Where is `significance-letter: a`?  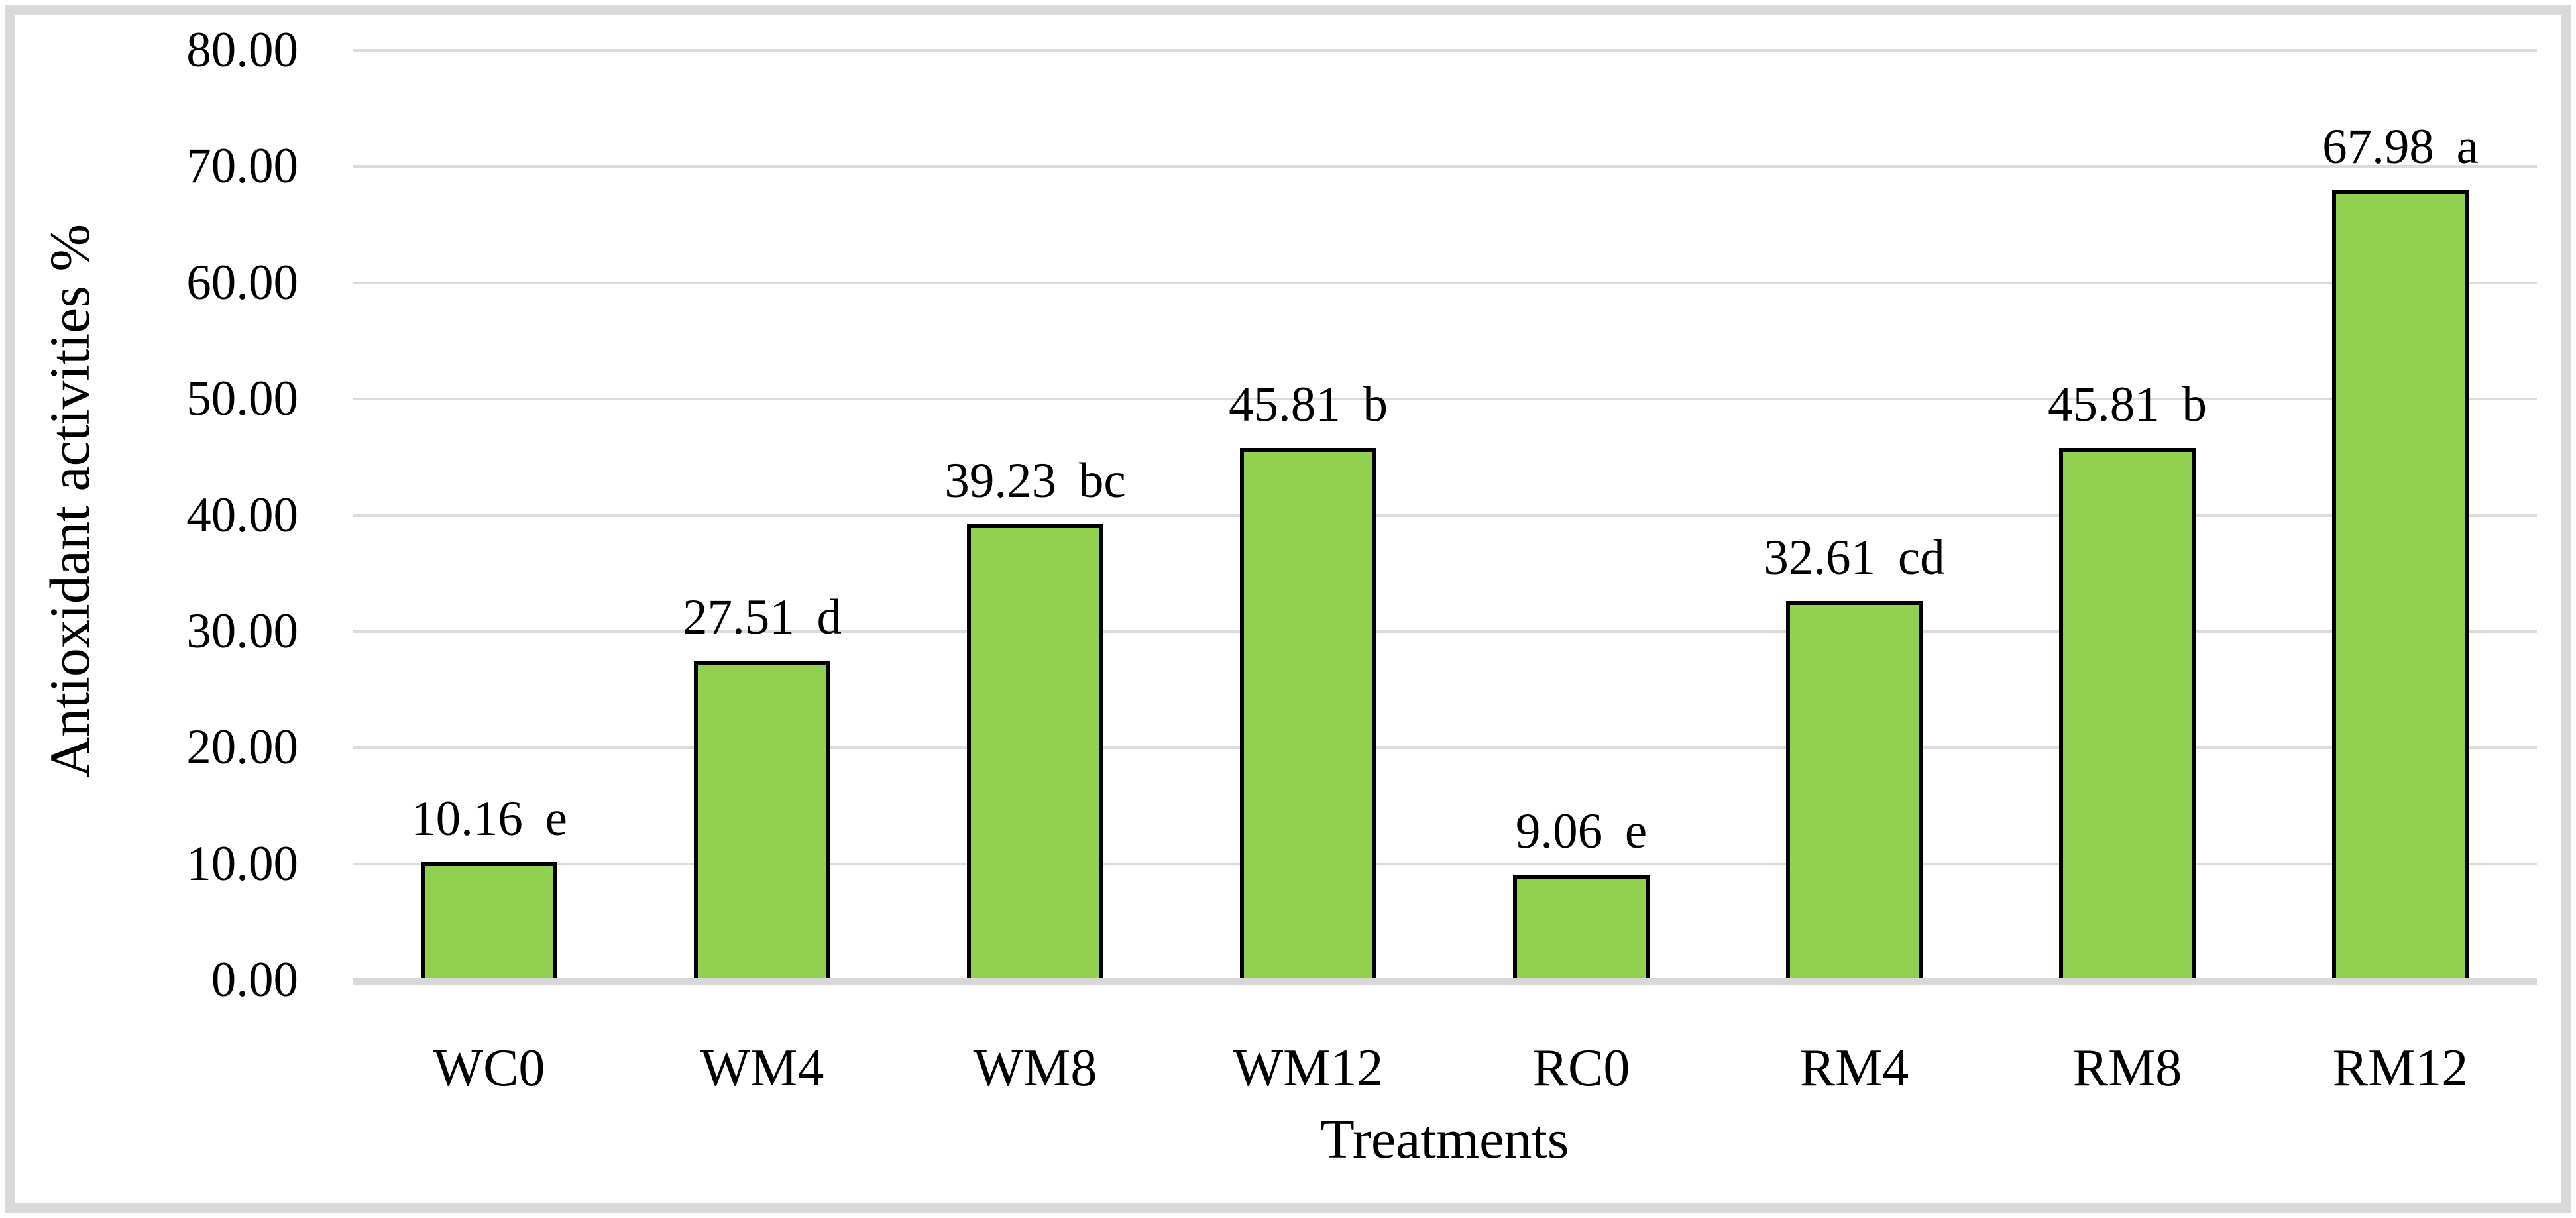
significance-letter: a is located at coordinates (2467, 146).